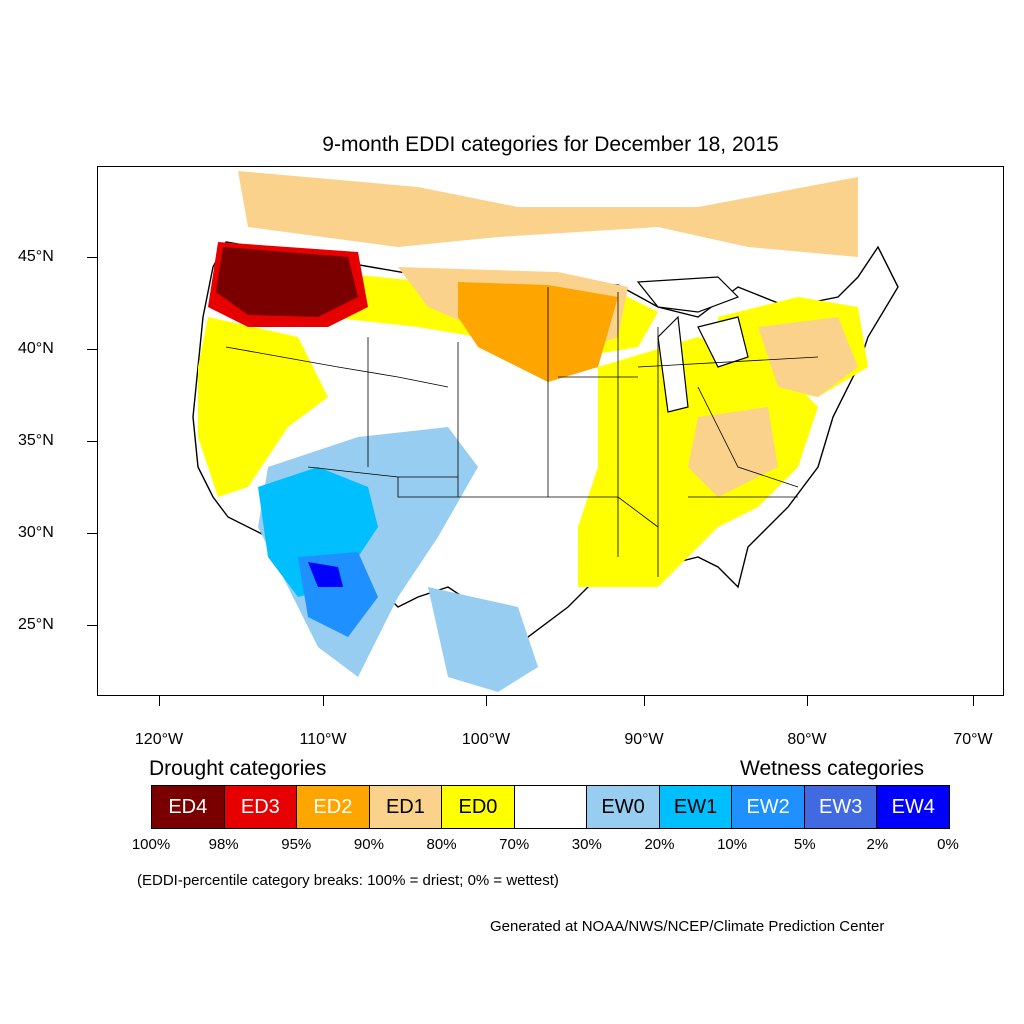  Describe the element at coordinates (223, 844) in the screenshot. I see `break-label: 98%` at that location.